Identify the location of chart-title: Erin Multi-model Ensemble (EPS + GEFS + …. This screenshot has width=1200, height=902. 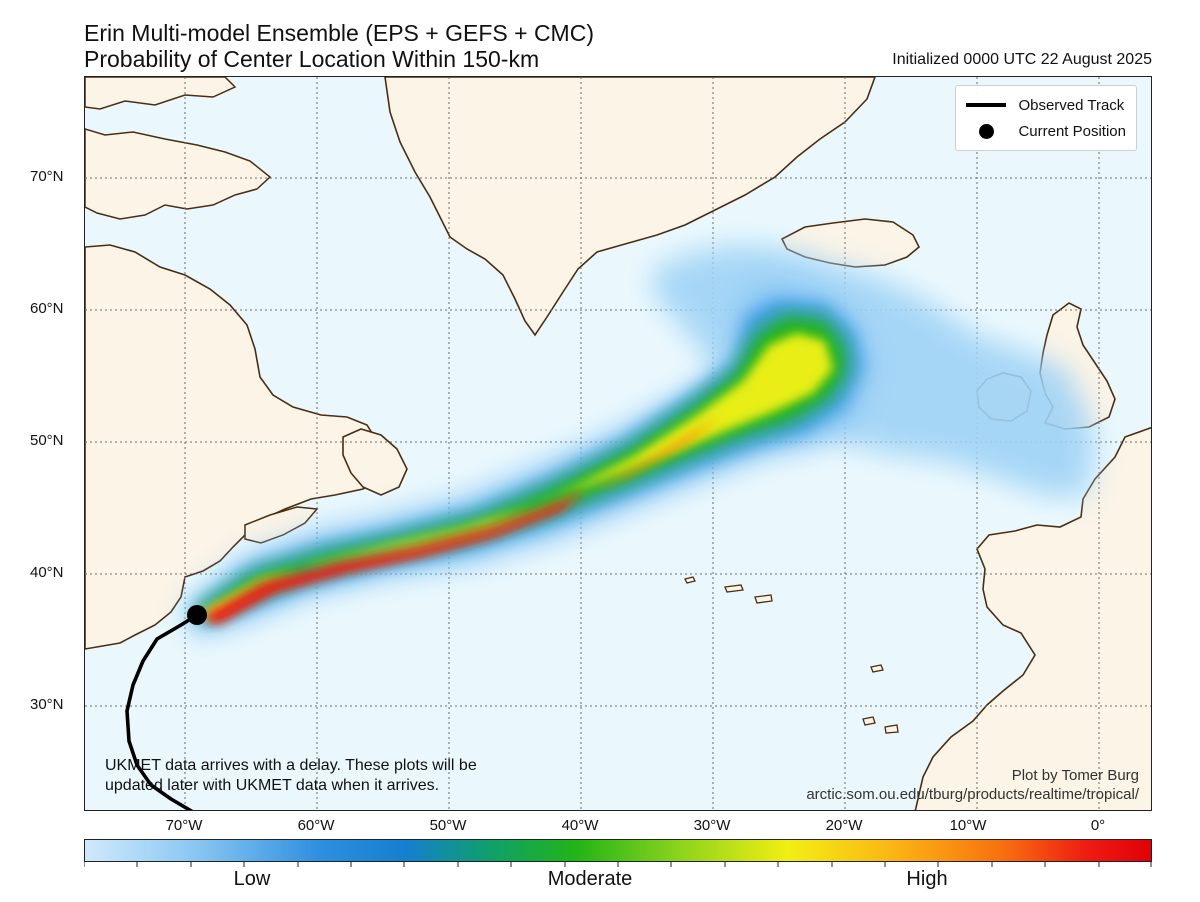
(339, 33).